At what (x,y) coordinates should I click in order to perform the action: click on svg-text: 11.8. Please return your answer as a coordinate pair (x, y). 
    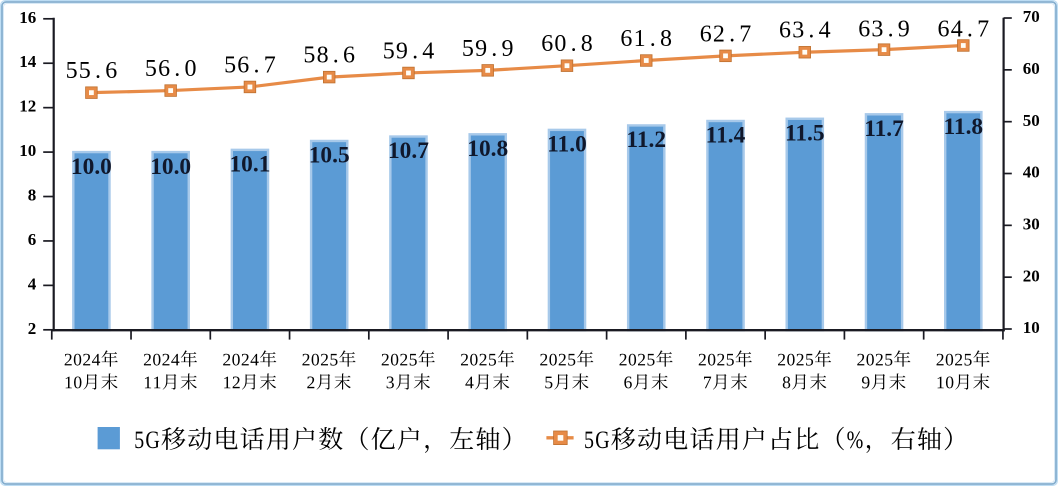
    Looking at the image, I should click on (963, 127).